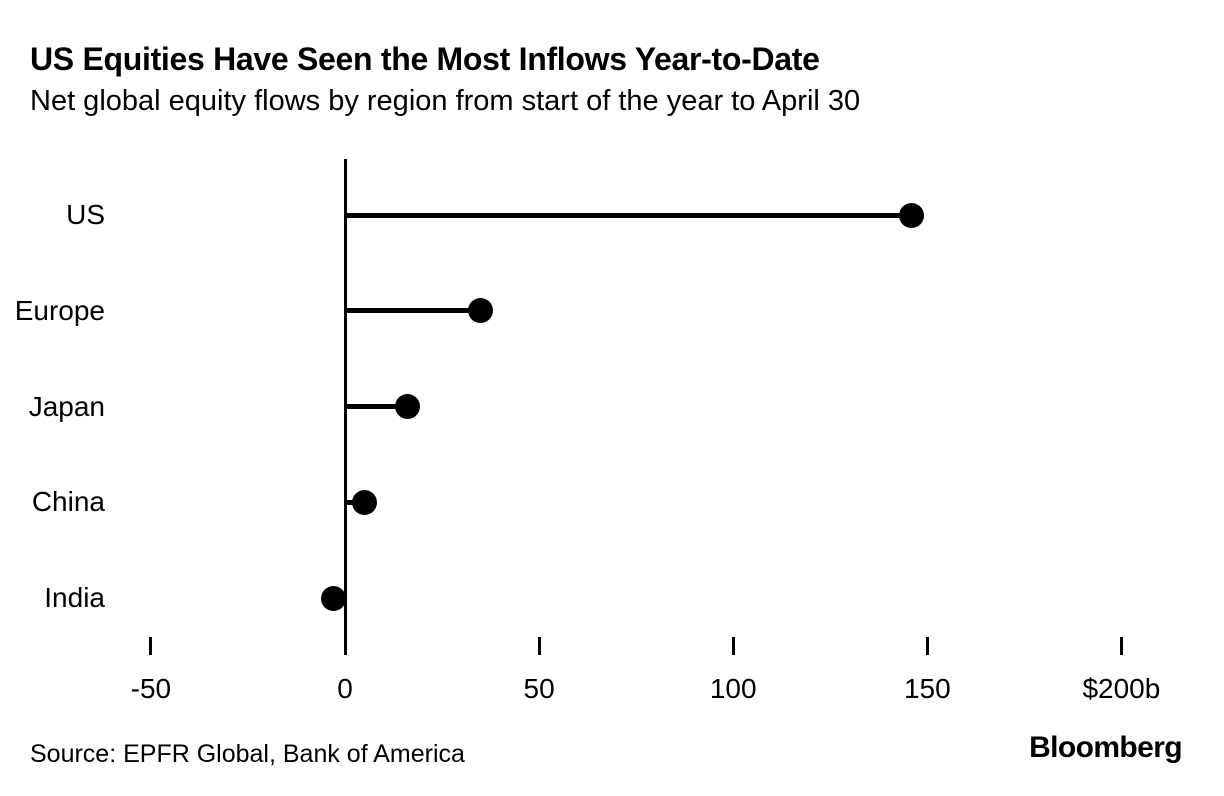  I want to click on lollipop-stem-europe, so click(413, 311).